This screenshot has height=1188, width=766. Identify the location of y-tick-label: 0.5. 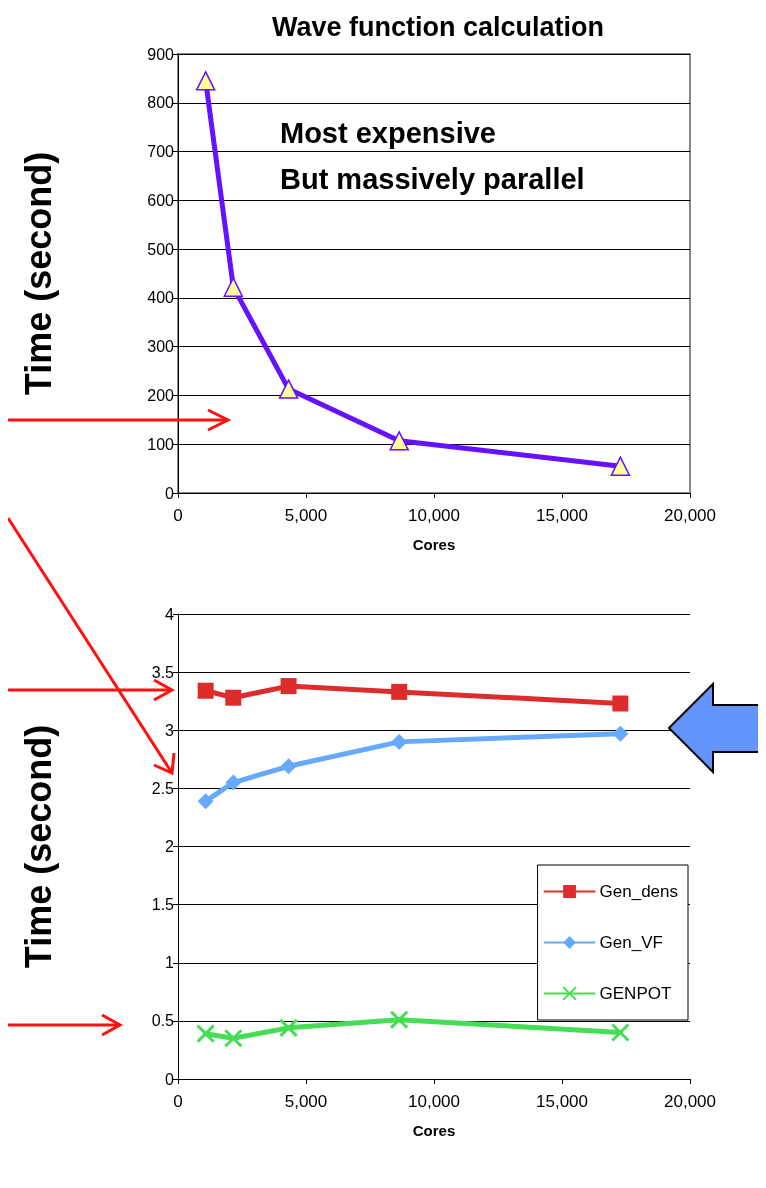
(163, 1021).